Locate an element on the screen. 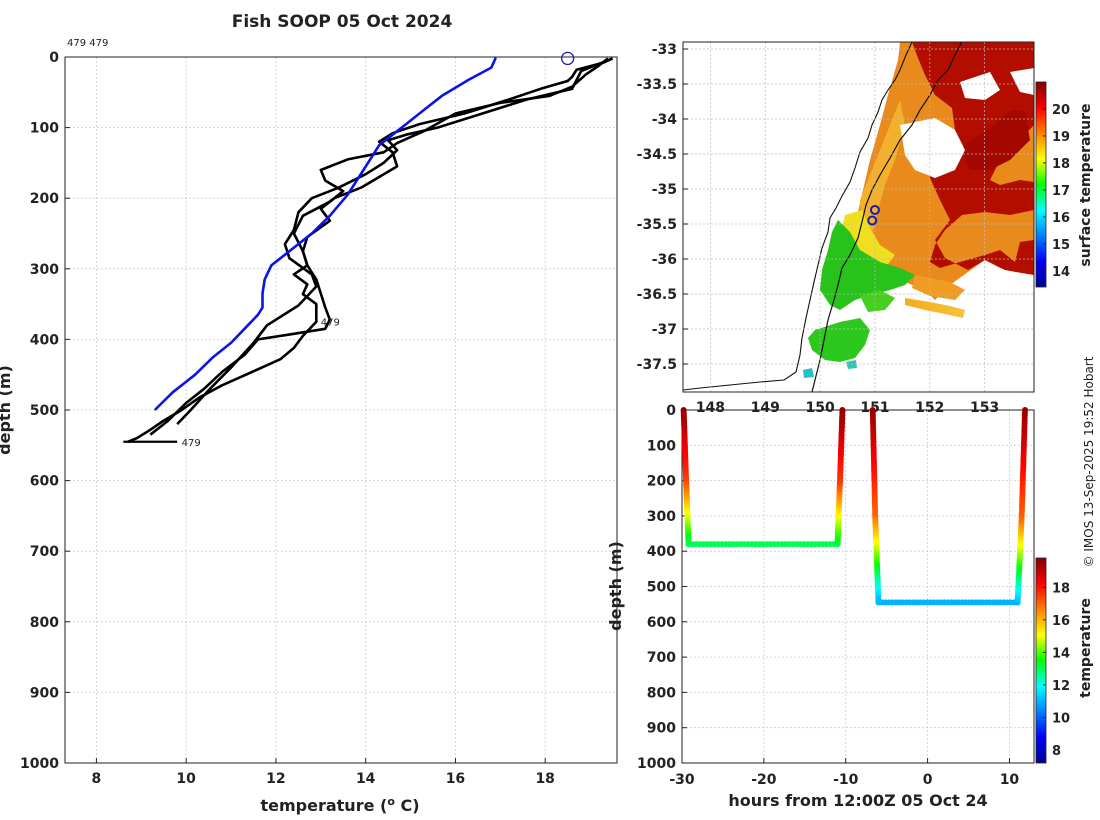 The width and height of the screenshot is (1100, 820). map-x-tick: 149 is located at coordinates (765, 408).